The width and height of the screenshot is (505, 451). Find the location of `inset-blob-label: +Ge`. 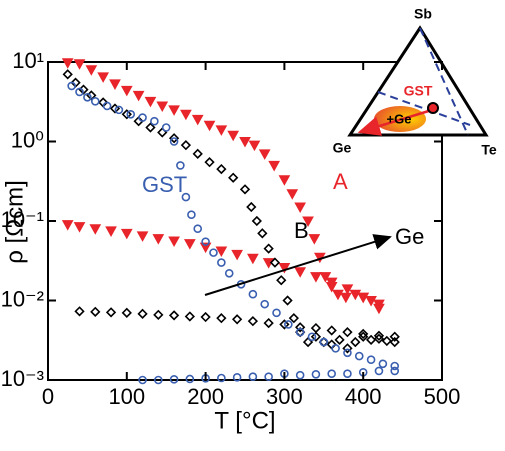

inset-blob-label: +Ge is located at coordinates (399, 118).